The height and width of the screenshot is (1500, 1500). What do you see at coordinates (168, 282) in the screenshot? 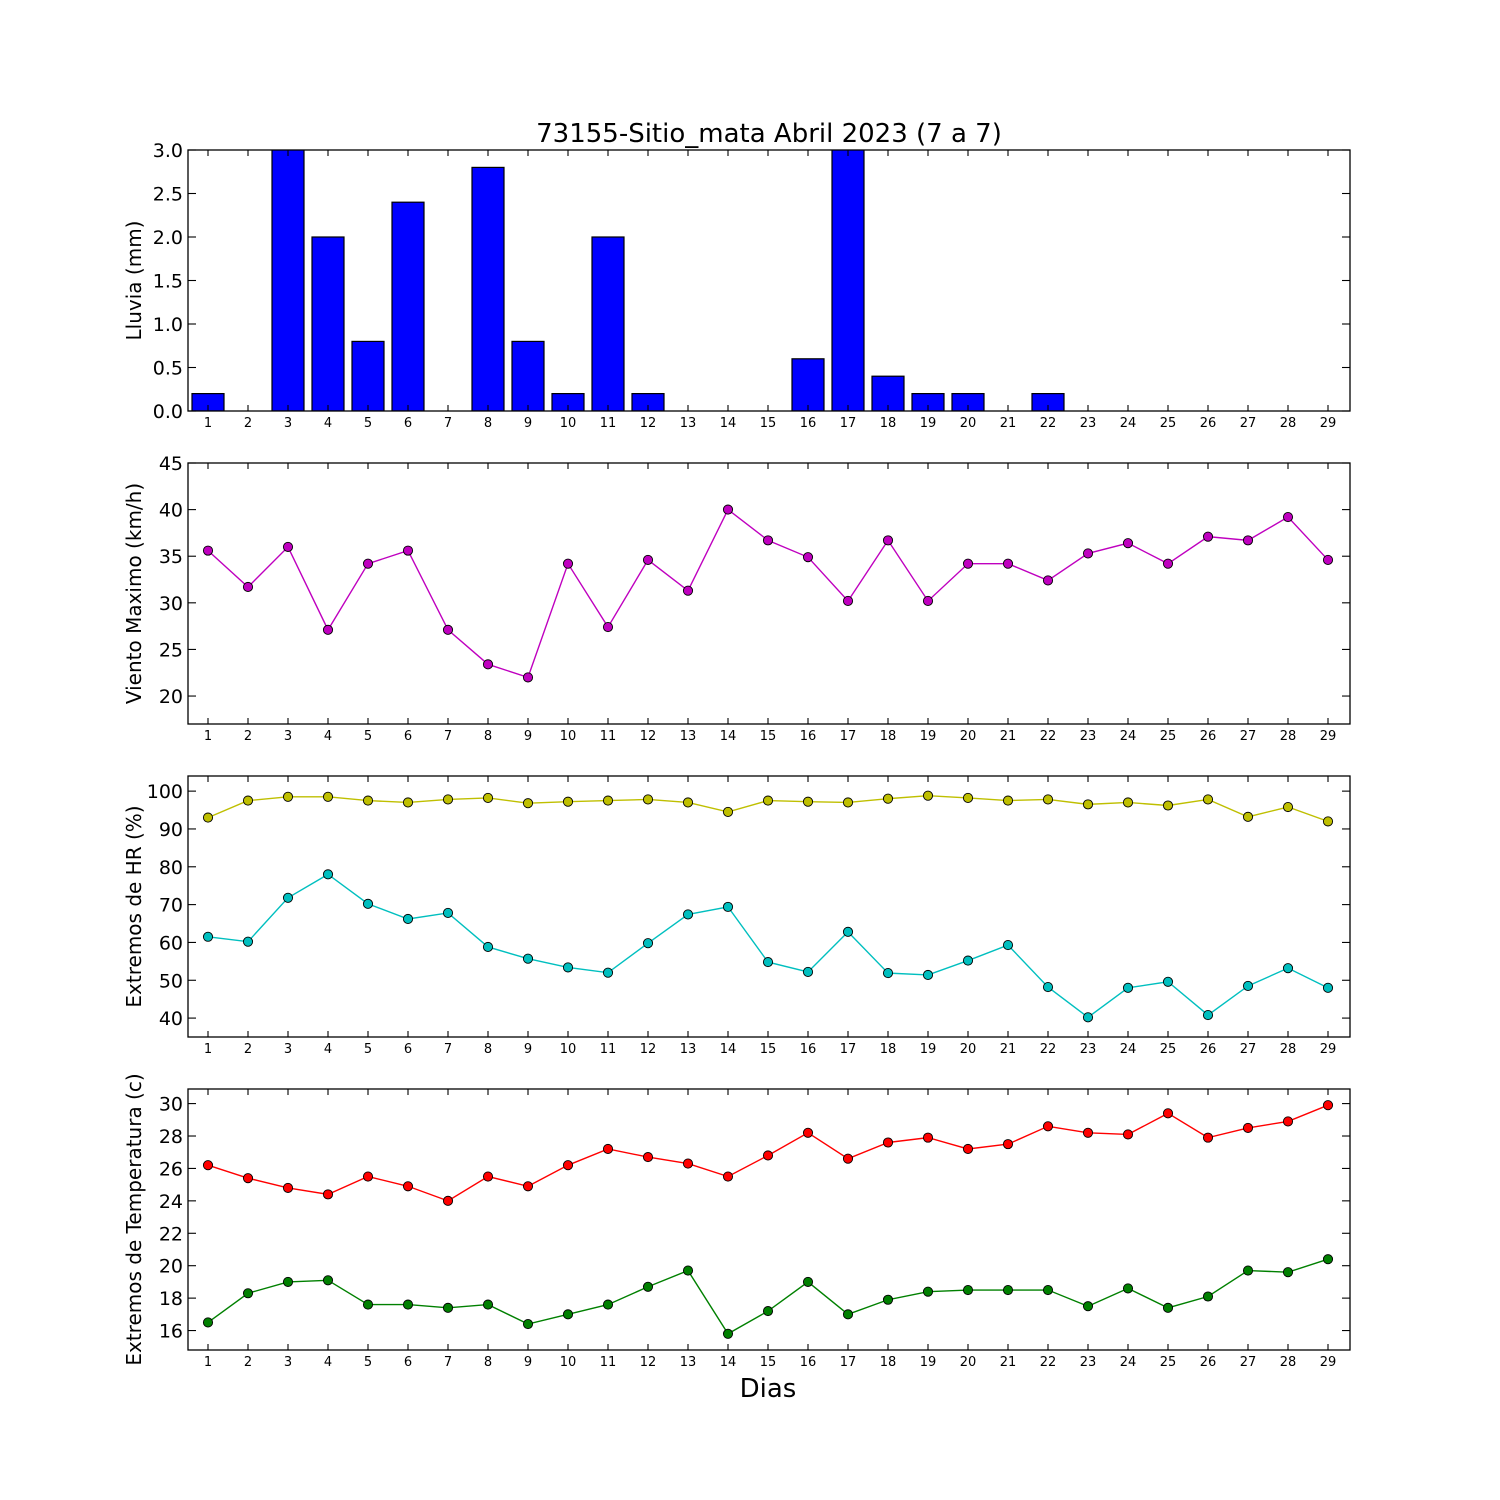
I see `y-tick-label: 1.5` at bounding box center [168, 282].